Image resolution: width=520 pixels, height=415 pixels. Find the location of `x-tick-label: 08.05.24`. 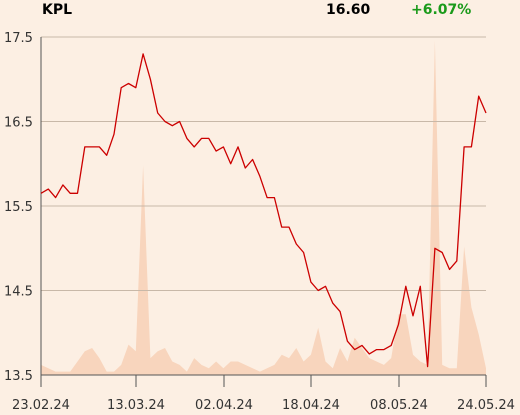

x-tick-label: 08.05.24 is located at coordinates (399, 405).